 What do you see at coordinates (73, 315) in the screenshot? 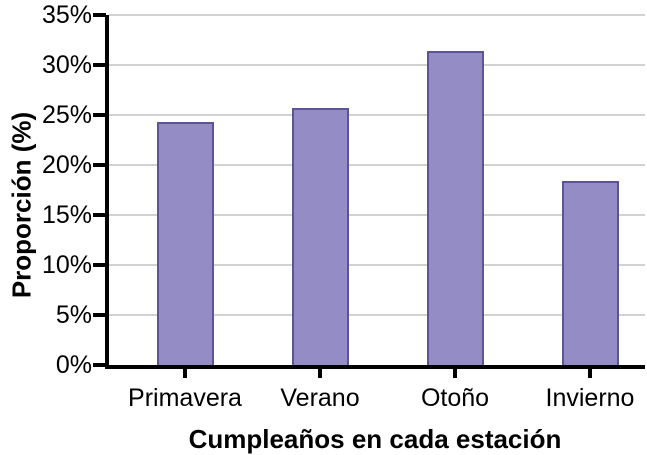
I see `y-tick-label-5: 5%` at bounding box center [73, 315].